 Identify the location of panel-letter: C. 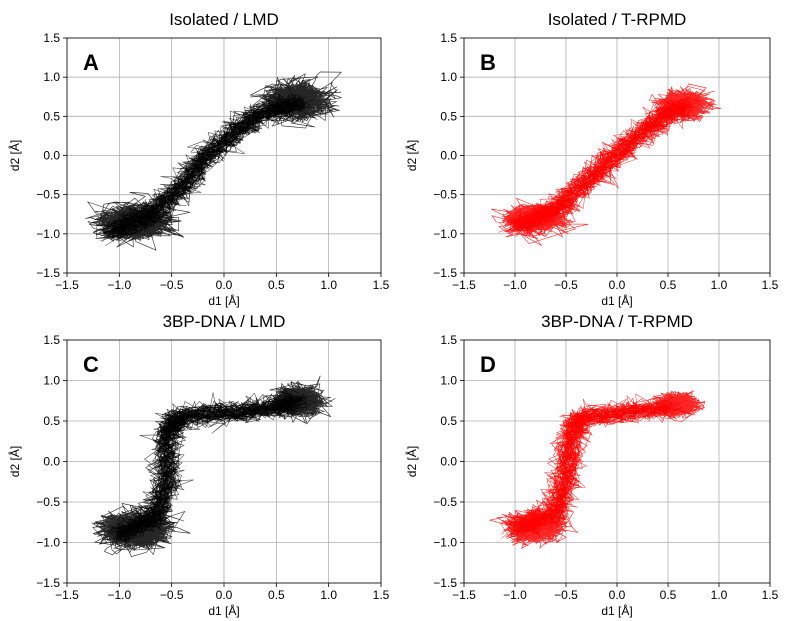
(91, 364).